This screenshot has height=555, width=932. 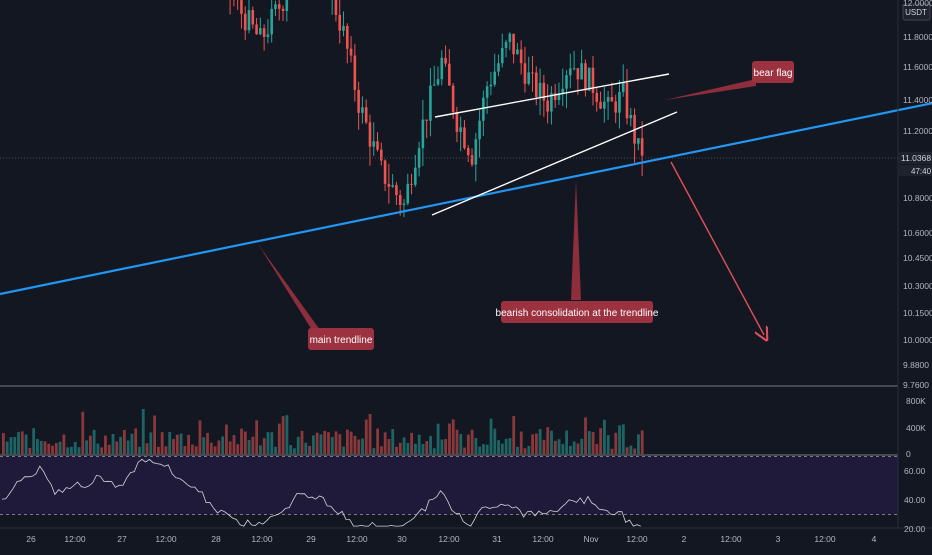 I want to click on bearish-consolidation-label-text: bearish consolidation at the trendline, so click(x=577, y=313).